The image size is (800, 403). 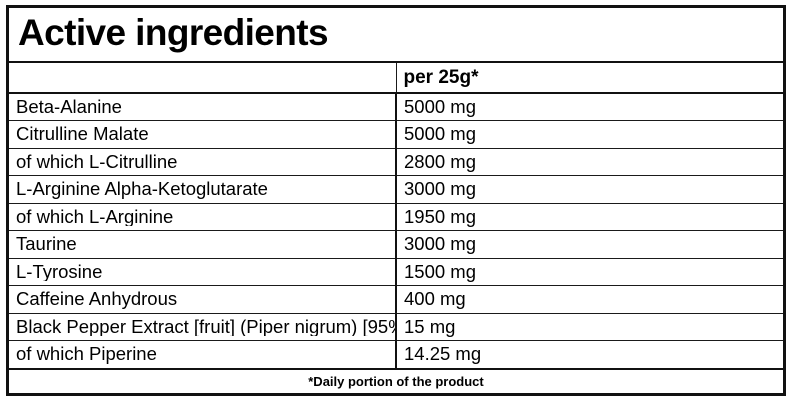 I want to click on table-row: L-Tyrosine 1500 mg, so click(x=396, y=272).